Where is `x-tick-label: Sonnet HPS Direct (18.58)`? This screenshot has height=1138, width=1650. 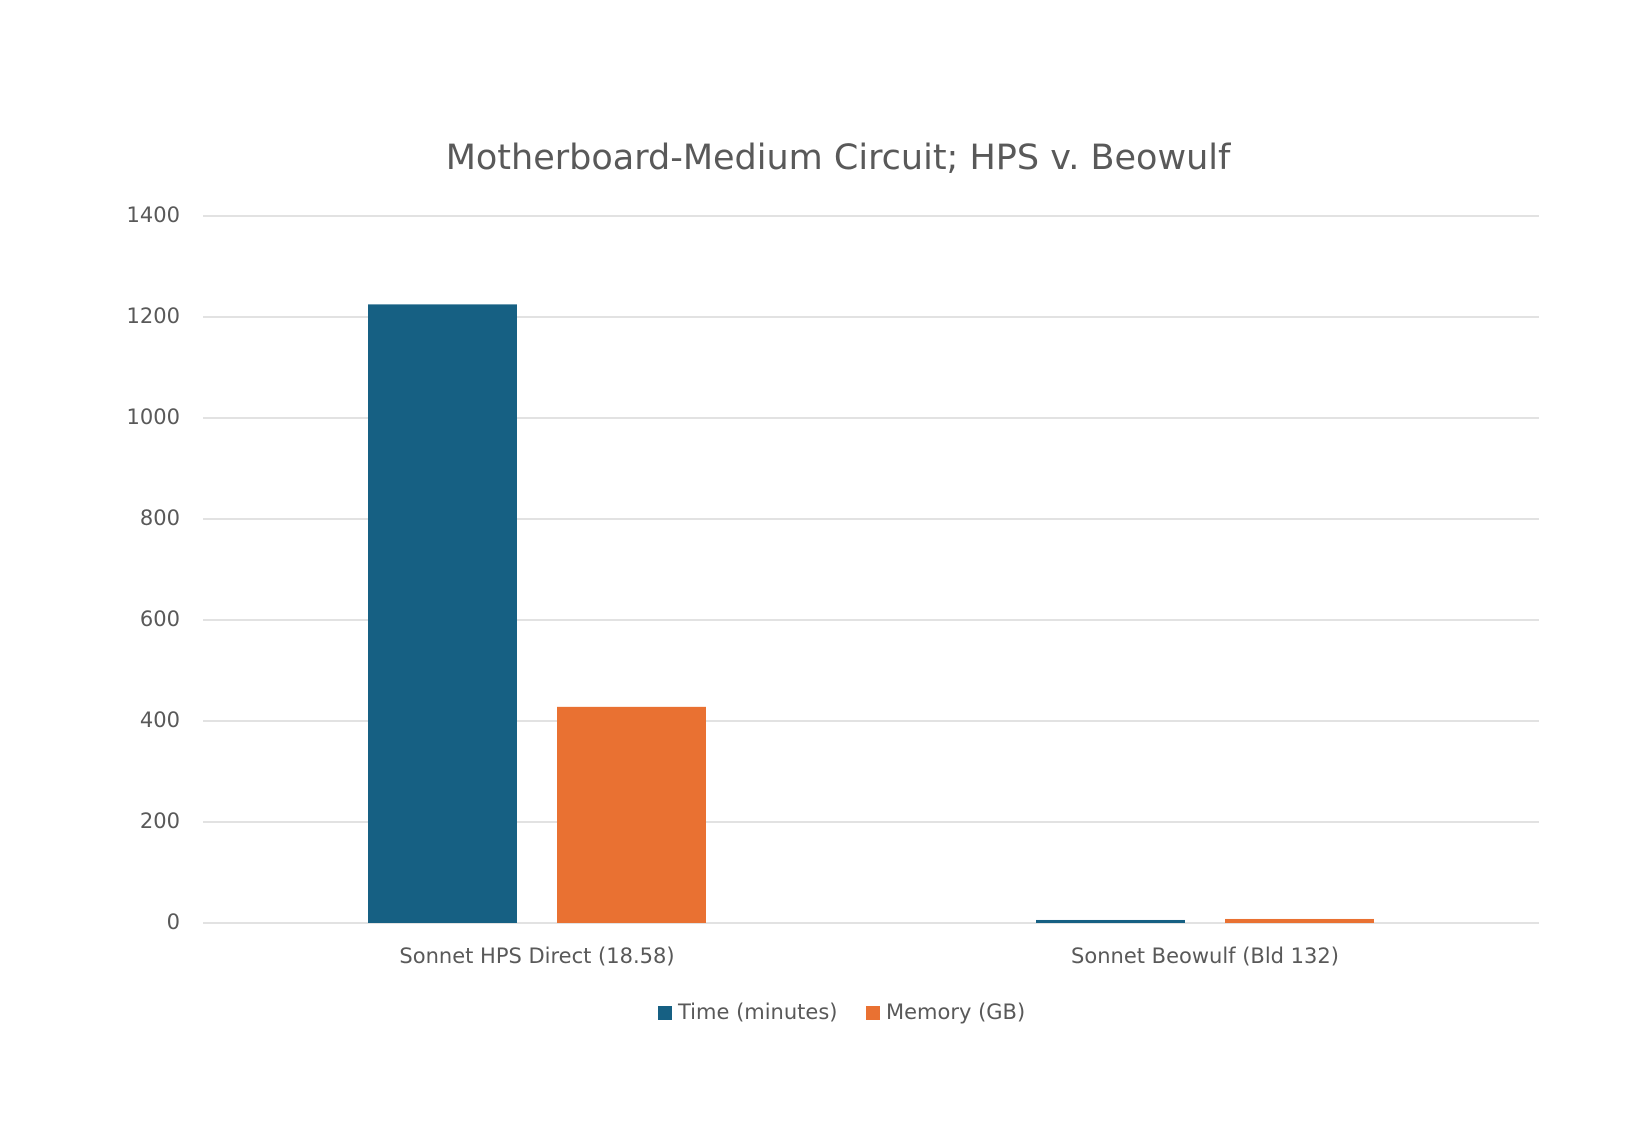
x-tick-label: Sonnet HPS Direct (18.58) is located at coordinates (536, 956).